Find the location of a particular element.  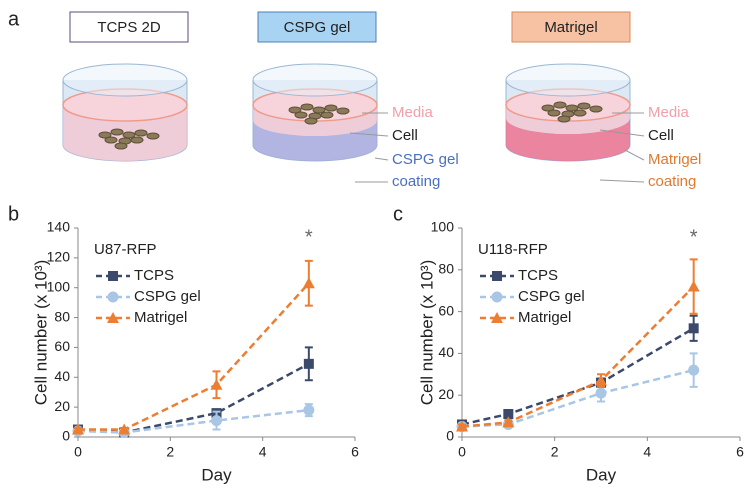

chart-title: U87-RFP is located at coordinates (125, 249).